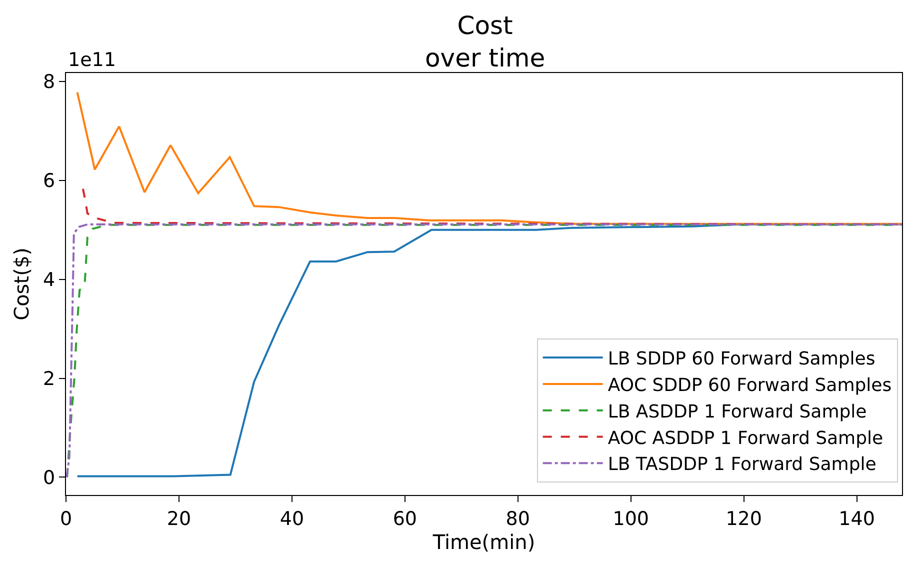 Image resolution: width=905 pixels, height=563 pixels. Describe the element at coordinates (92, 60) in the screenshot. I see `text: 1e11` at that location.